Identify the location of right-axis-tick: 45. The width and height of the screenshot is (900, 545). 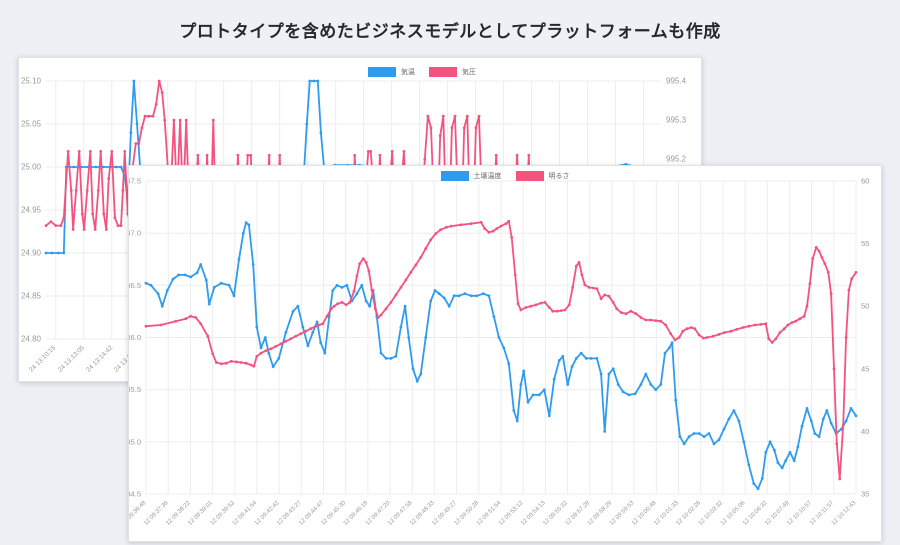
(865, 368).